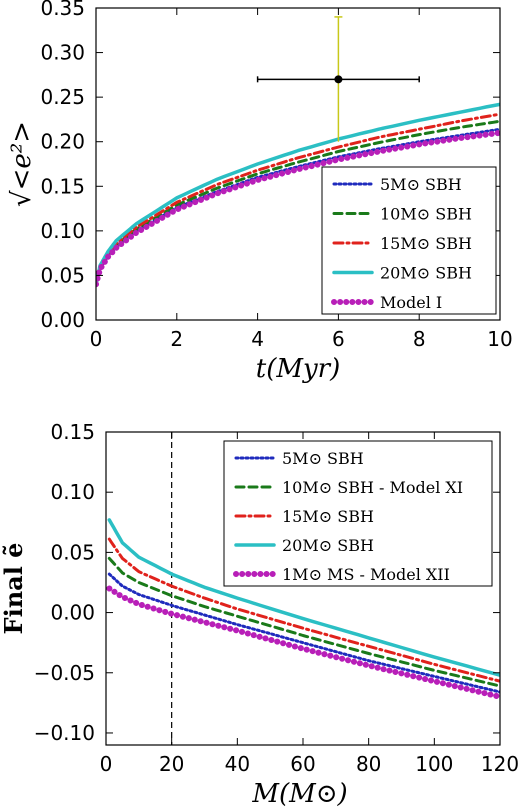 The width and height of the screenshot is (520, 808). What do you see at coordinates (64, 673) in the screenshot?
I see `y-tick-label: −0.05` at bounding box center [64, 673].